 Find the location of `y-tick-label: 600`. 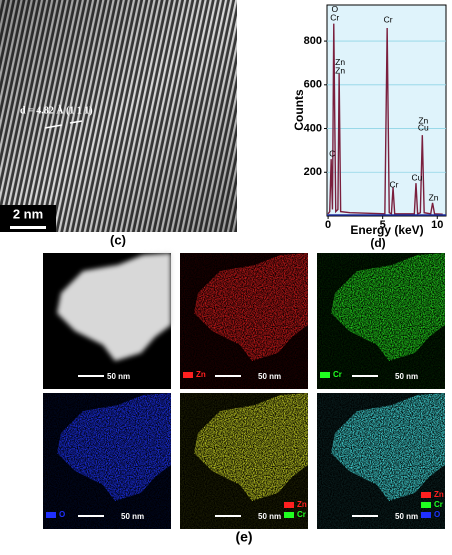

y-tick-label: 600 is located at coordinates (313, 85).